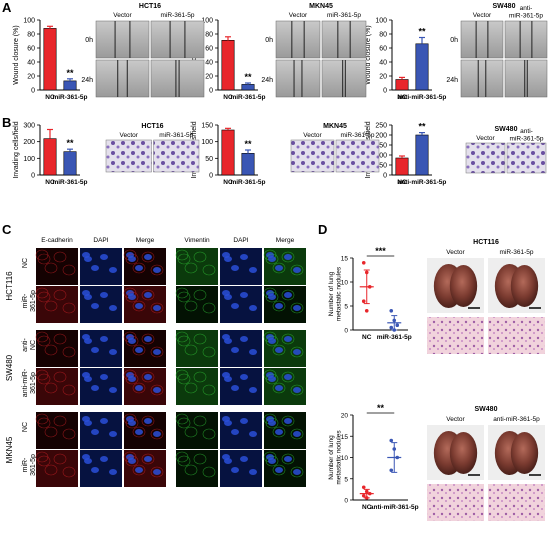 This screenshot has height=541, width=550. I want to click on d-lung-1-image-title: SW480, so click(486, 409).